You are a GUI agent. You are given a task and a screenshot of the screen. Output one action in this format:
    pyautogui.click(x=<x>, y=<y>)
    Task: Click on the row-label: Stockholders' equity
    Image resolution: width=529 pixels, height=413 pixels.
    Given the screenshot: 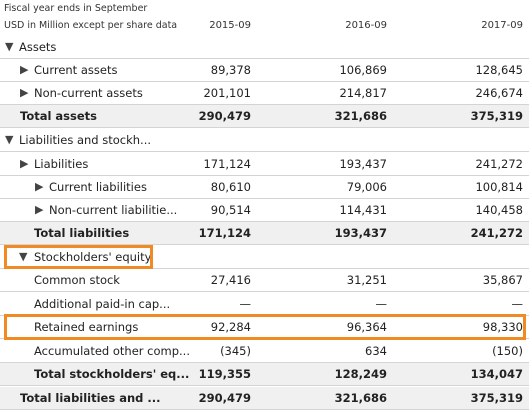 What is the action you would take?
    pyautogui.click(x=93, y=257)
    